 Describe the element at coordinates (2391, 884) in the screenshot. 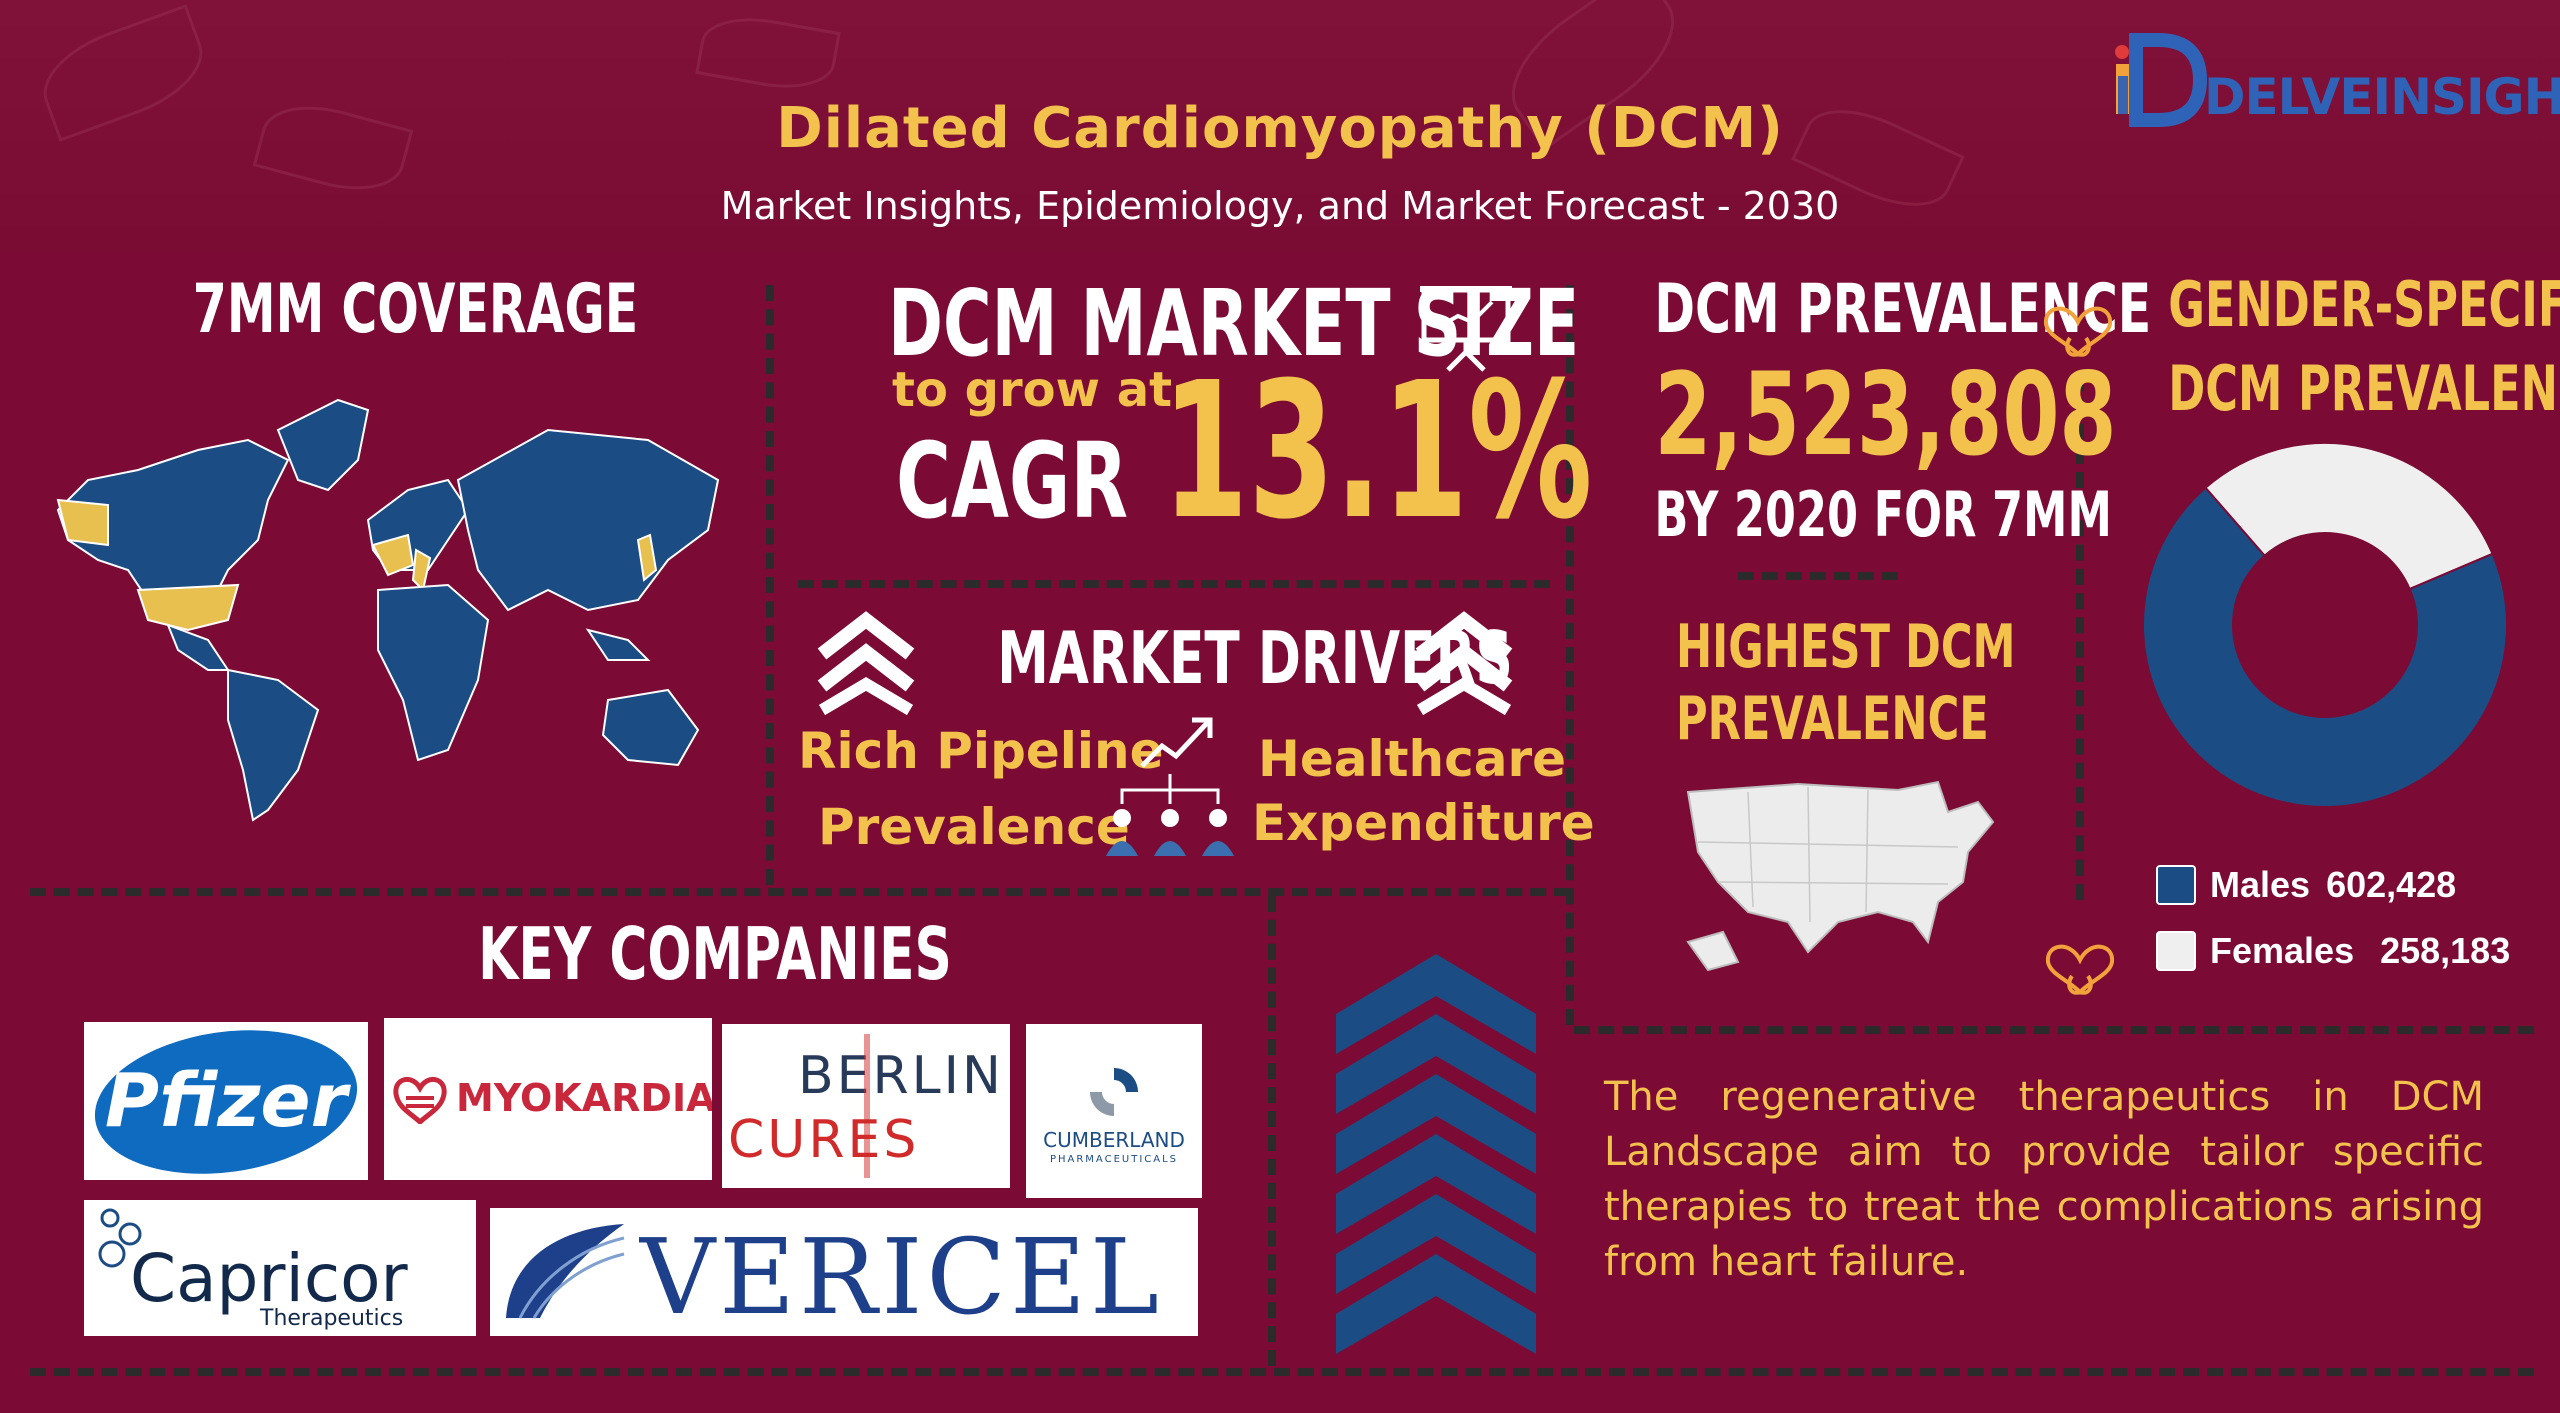

I see `legend-value: 602,428` at that location.